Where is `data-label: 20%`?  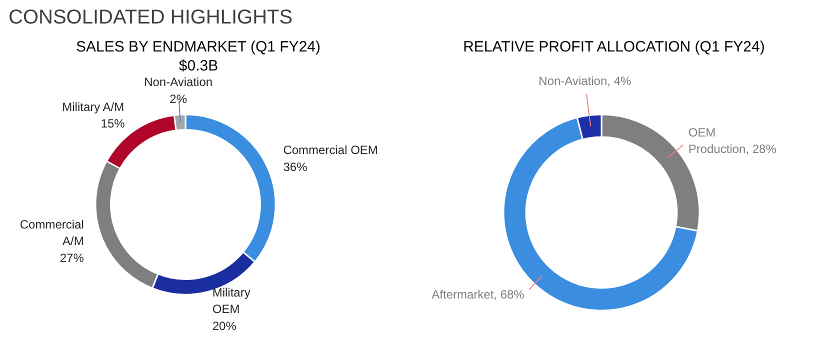
data-label: 20% is located at coordinates (224, 325).